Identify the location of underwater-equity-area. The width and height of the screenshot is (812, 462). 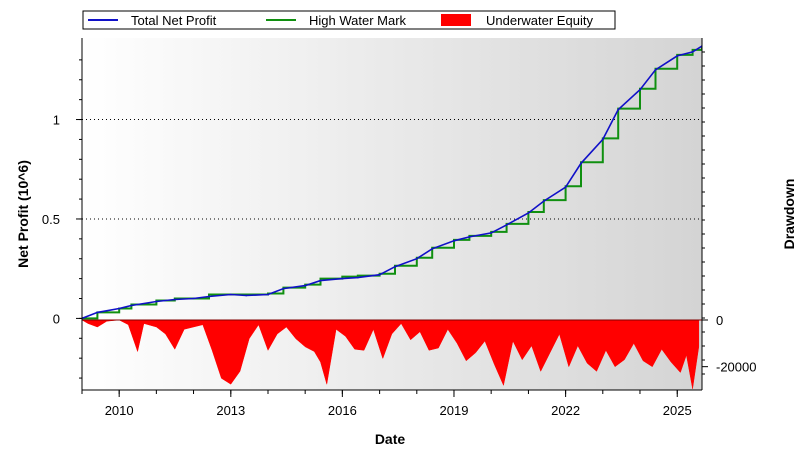
(391, 354).